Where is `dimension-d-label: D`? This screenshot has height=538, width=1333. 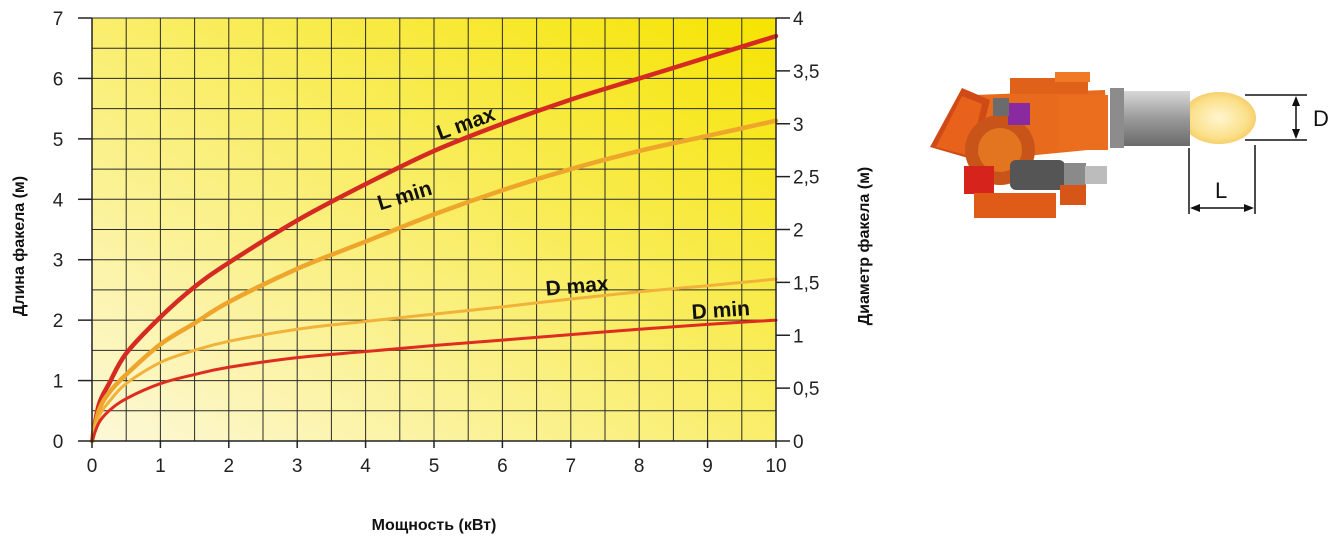 dimension-d-label: D is located at coordinates (1321, 118).